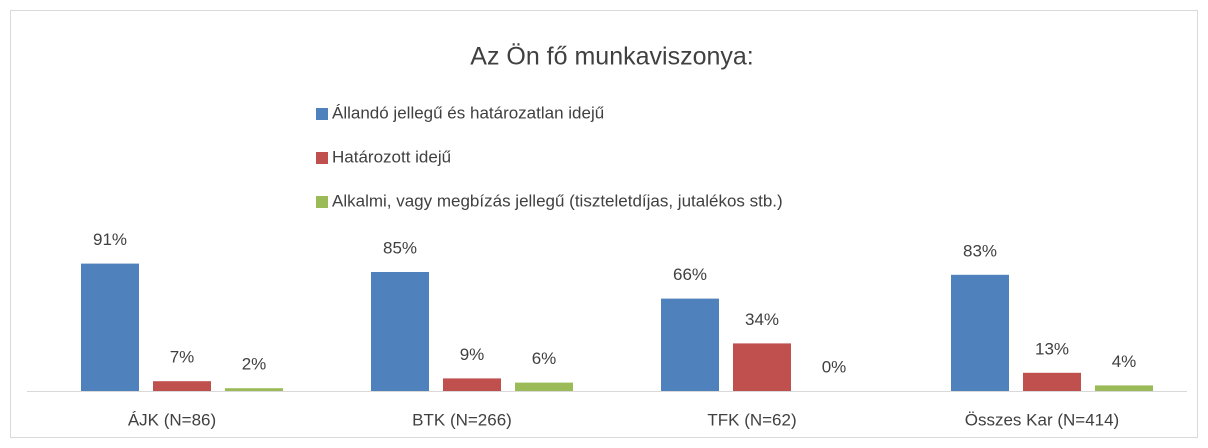 The image size is (1208, 448). Describe the element at coordinates (468, 112) in the screenshot. I see `legend-label: Állandó jellegű és határozatlan idejű` at that location.